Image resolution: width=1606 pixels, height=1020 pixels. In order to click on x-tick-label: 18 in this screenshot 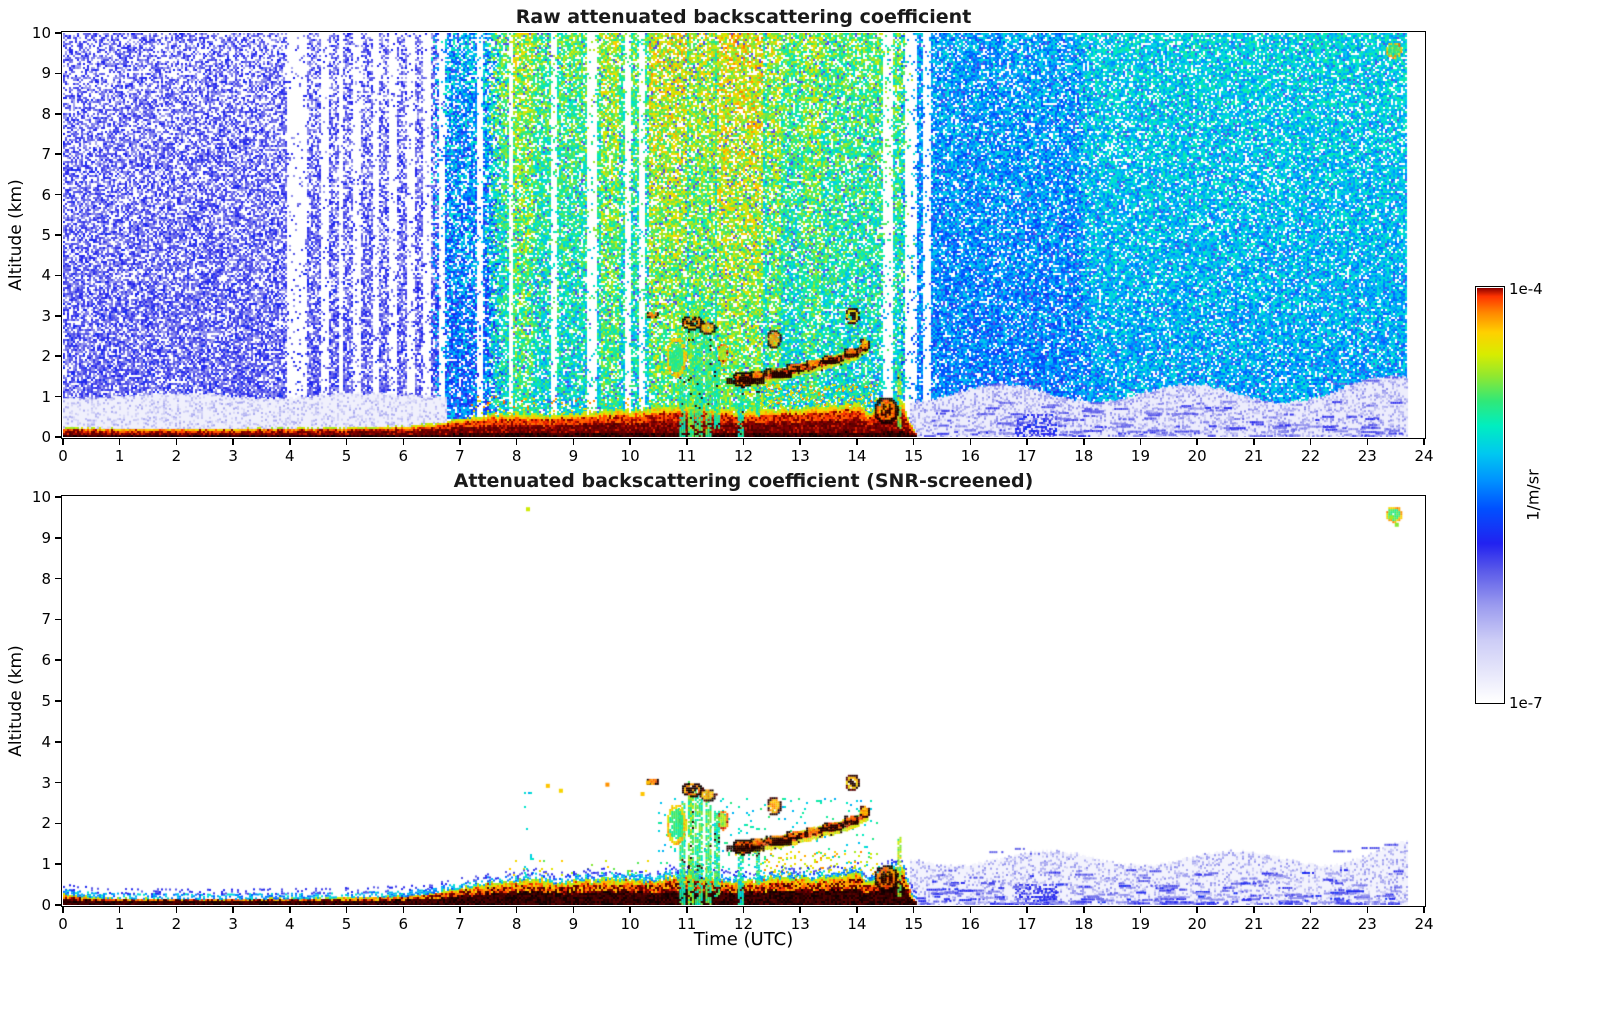, I will do `click(1084, 924)`.